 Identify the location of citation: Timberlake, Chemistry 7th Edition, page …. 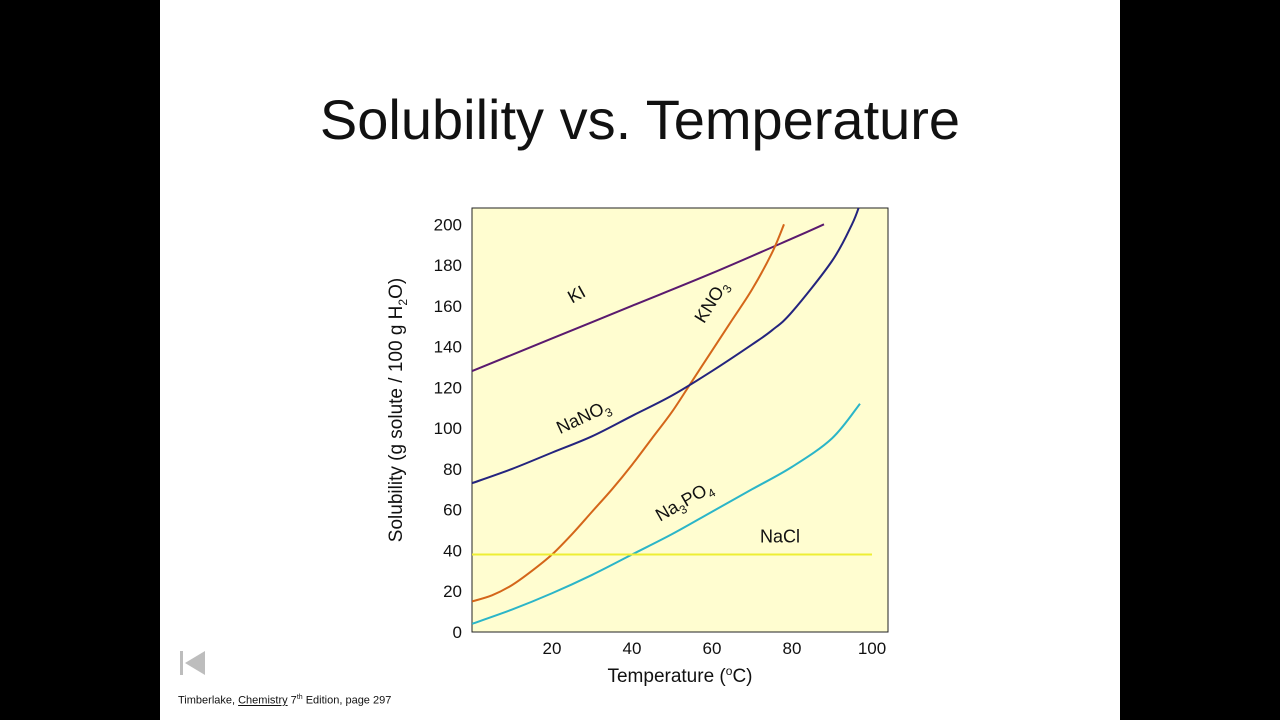
(284, 700).